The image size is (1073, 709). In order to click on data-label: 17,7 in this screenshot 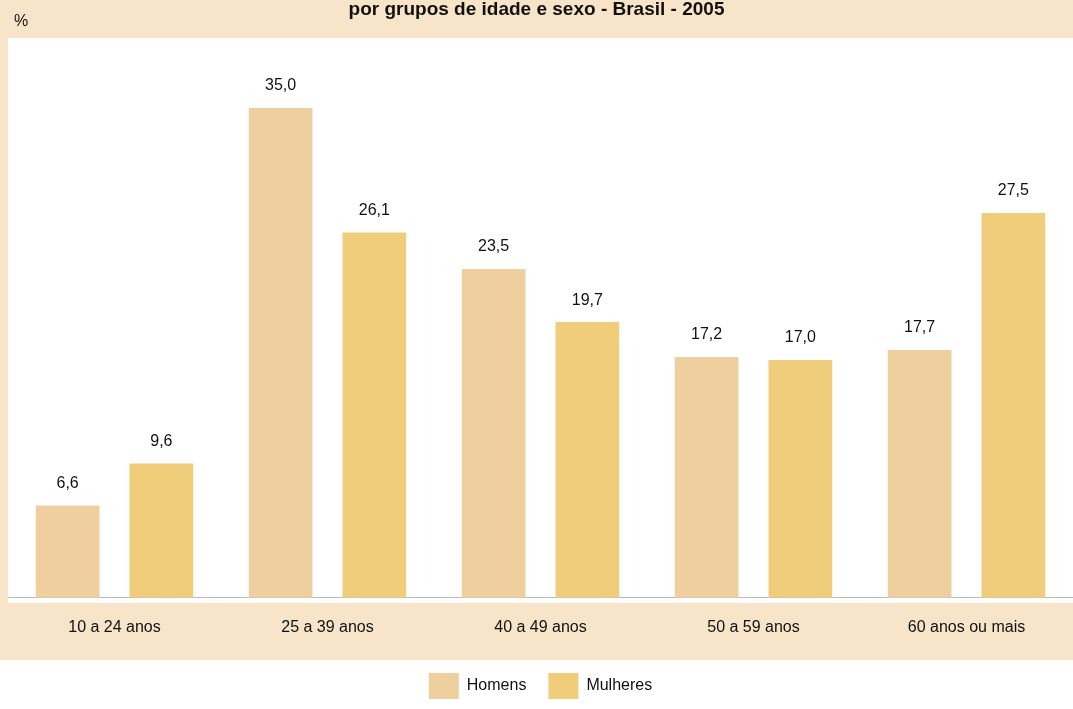, I will do `click(920, 327)`.